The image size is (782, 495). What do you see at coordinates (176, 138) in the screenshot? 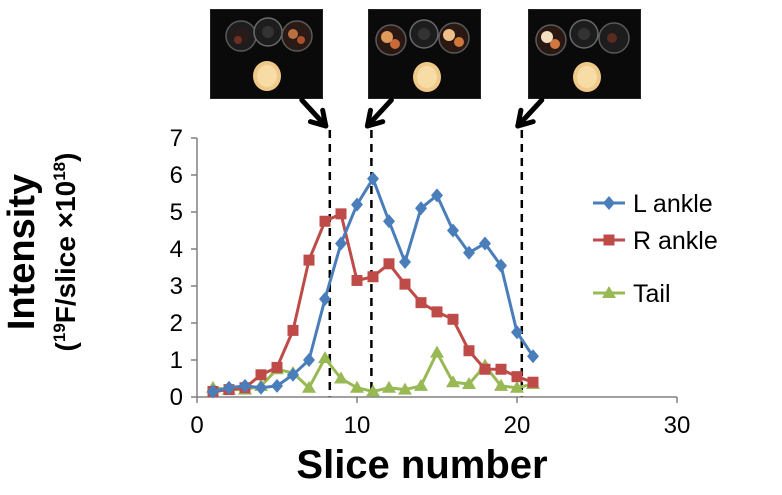
I see `y-tick-label: 7` at bounding box center [176, 138].